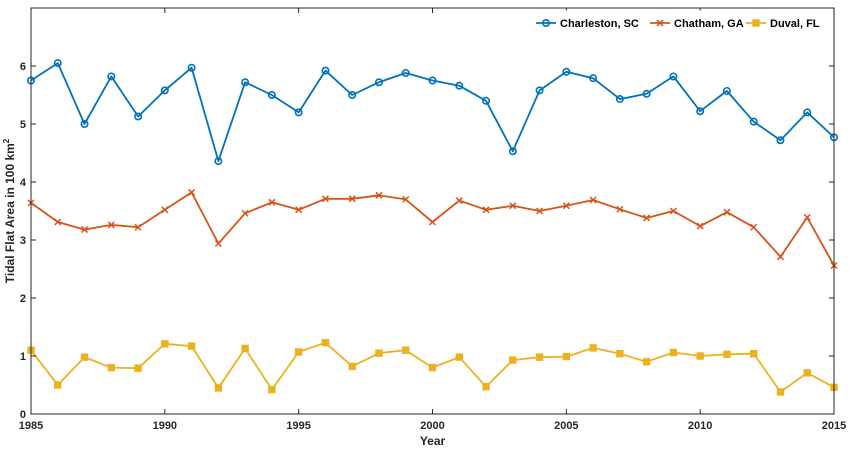 The width and height of the screenshot is (850, 451). Describe the element at coordinates (432, 367) in the screenshot. I see `series-duval-fl` at that location.